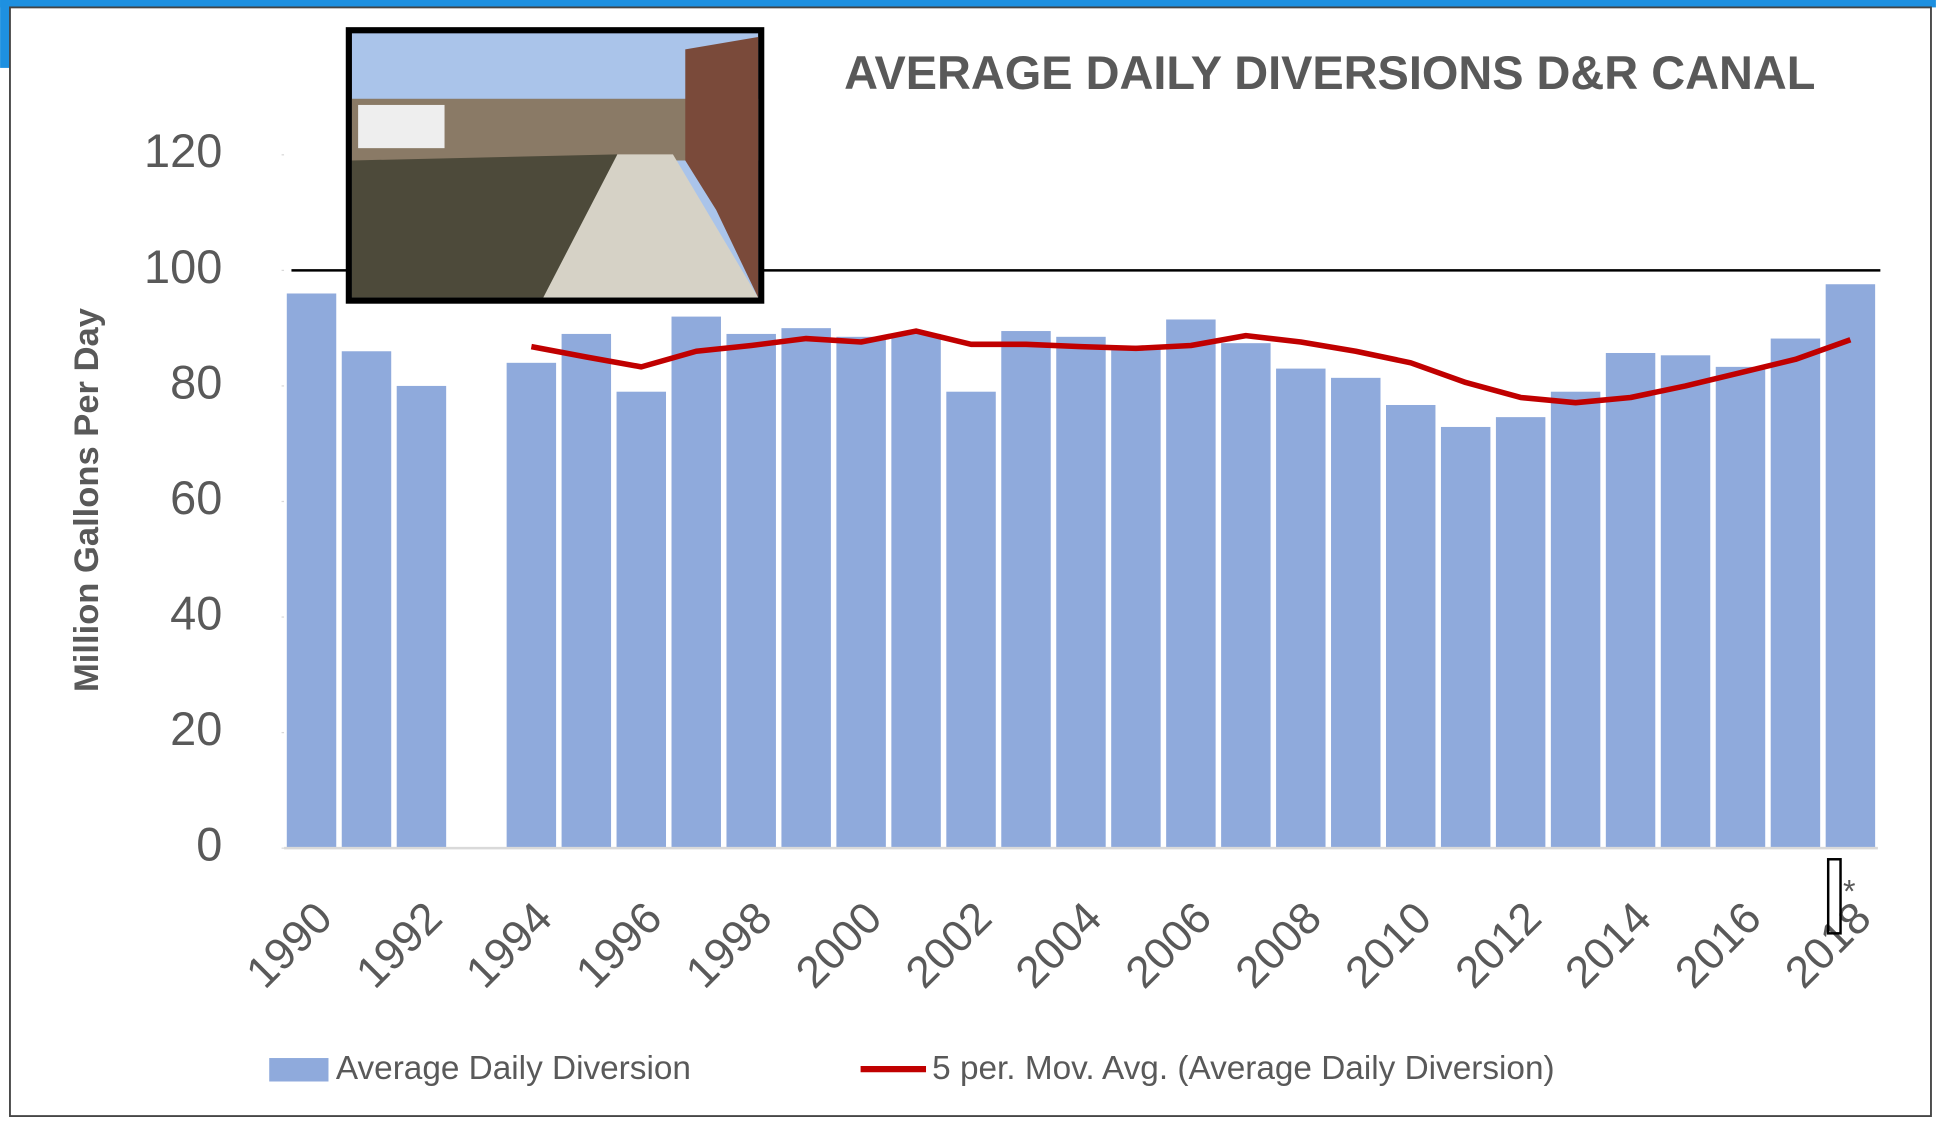  What do you see at coordinates (722, 167) in the screenshot?
I see `photo-building` at bounding box center [722, 167].